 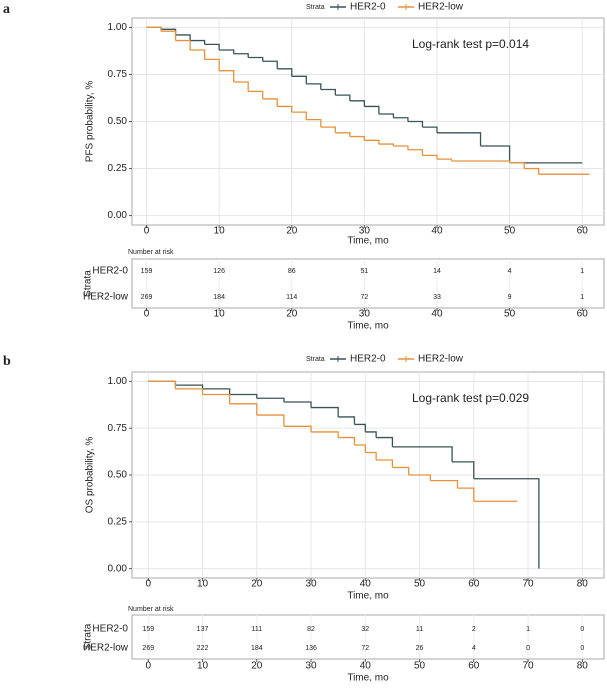 What do you see at coordinates (6, 9) in the screenshot?
I see `panel-label: a` at bounding box center [6, 9].